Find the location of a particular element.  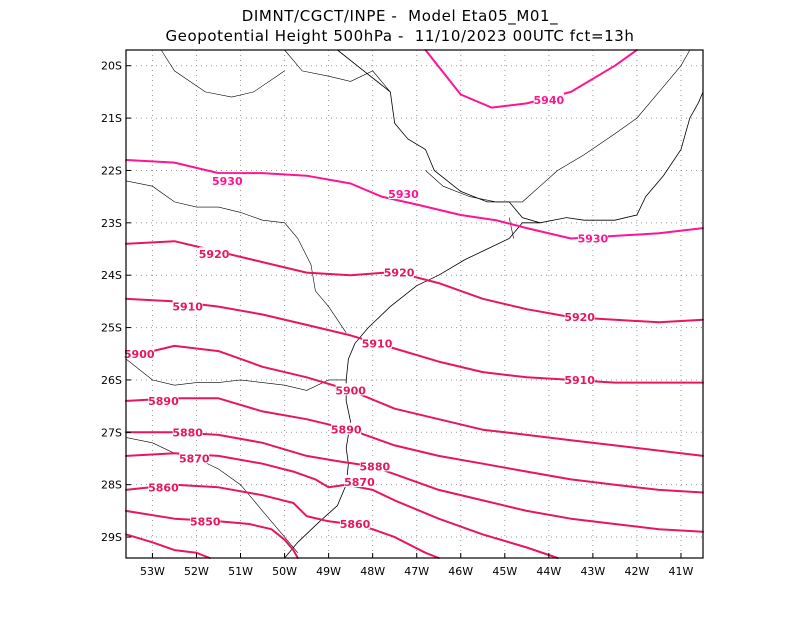

coastline-link is located at coordinates (524, 230).